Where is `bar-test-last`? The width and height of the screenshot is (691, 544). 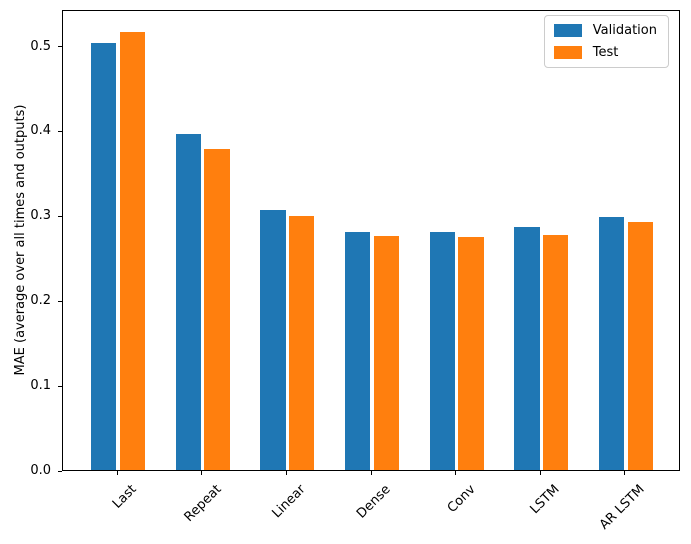
bar-test-last is located at coordinates (132, 250).